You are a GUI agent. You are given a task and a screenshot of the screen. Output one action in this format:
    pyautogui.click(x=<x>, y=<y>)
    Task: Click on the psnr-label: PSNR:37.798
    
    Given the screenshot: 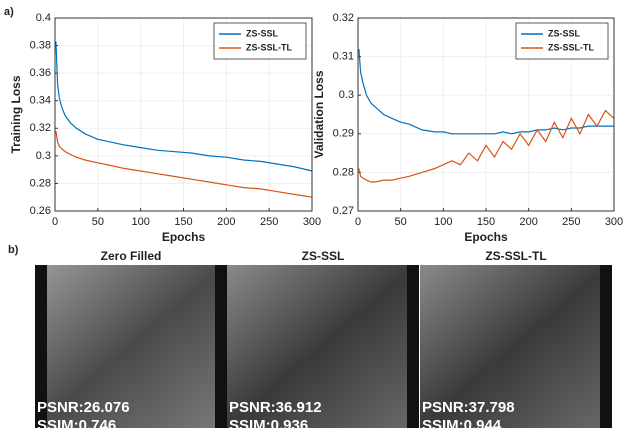 What is the action you would take?
    pyautogui.click(x=468, y=407)
    